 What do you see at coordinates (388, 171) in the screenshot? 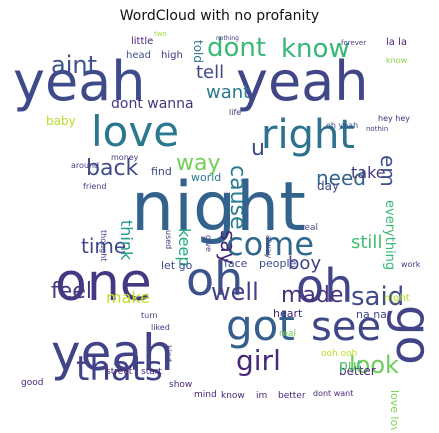
I see `word-em: em` at bounding box center [388, 171].